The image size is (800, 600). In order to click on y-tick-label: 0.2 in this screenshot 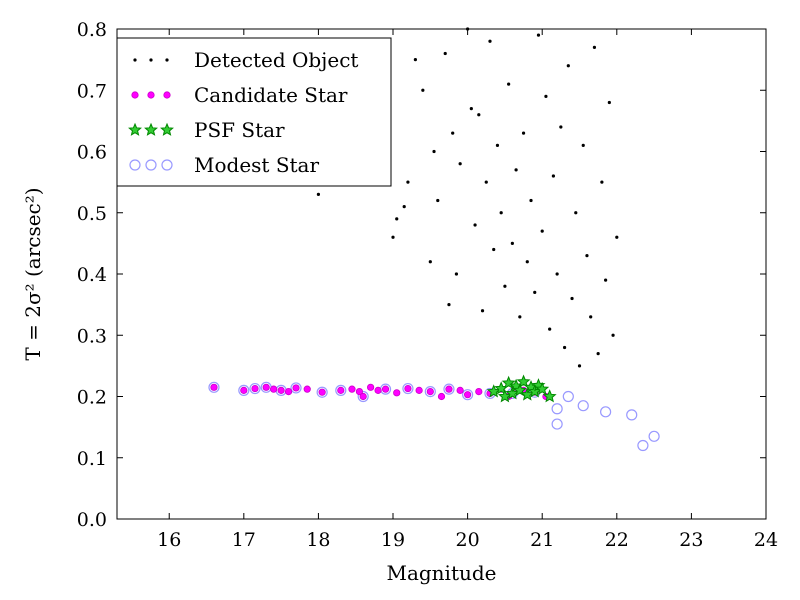, I will do `click(92, 398)`.